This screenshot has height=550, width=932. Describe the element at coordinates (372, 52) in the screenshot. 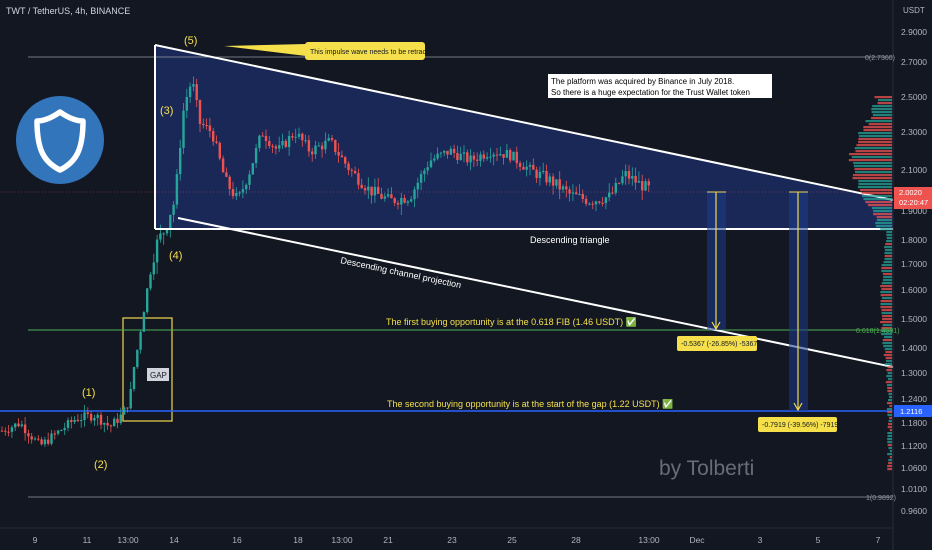

I see `impulse-callout-text: This impulse wave needs to be retraced` at that location.